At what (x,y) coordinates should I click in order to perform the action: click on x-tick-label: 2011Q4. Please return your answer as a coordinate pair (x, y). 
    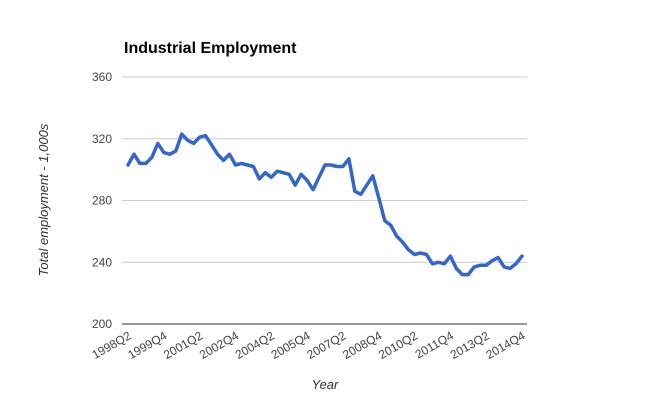
    Looking at the image, I should click on (434, 344).